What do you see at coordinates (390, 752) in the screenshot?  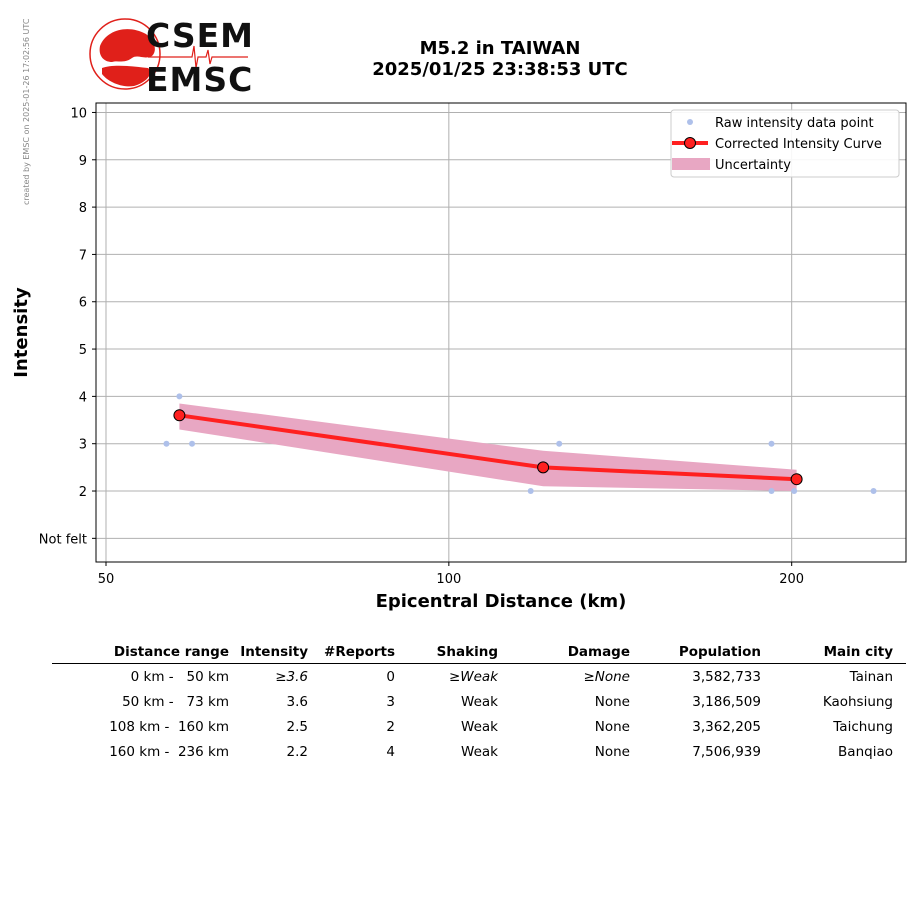 I see `table-cell: 4` at bounding box center [390, 752].